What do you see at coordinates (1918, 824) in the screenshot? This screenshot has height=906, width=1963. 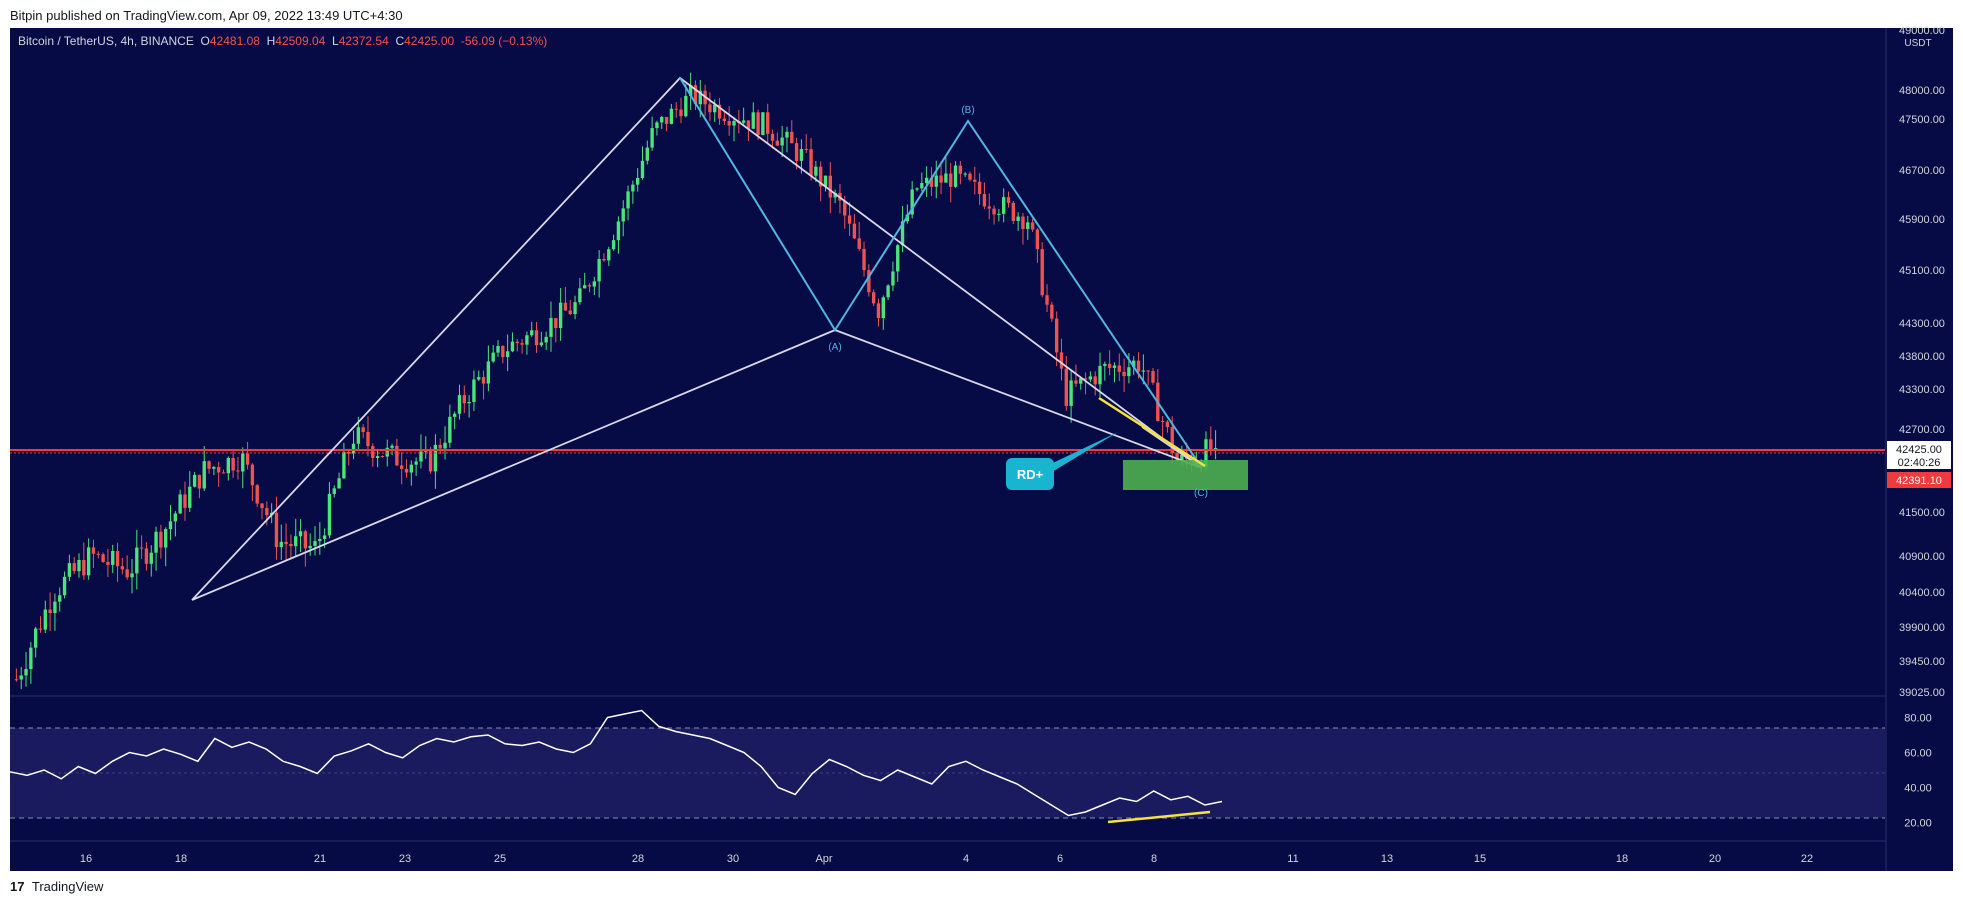 I see `rsi-tick-label: 20.00` at bounding box center [1918, 824].